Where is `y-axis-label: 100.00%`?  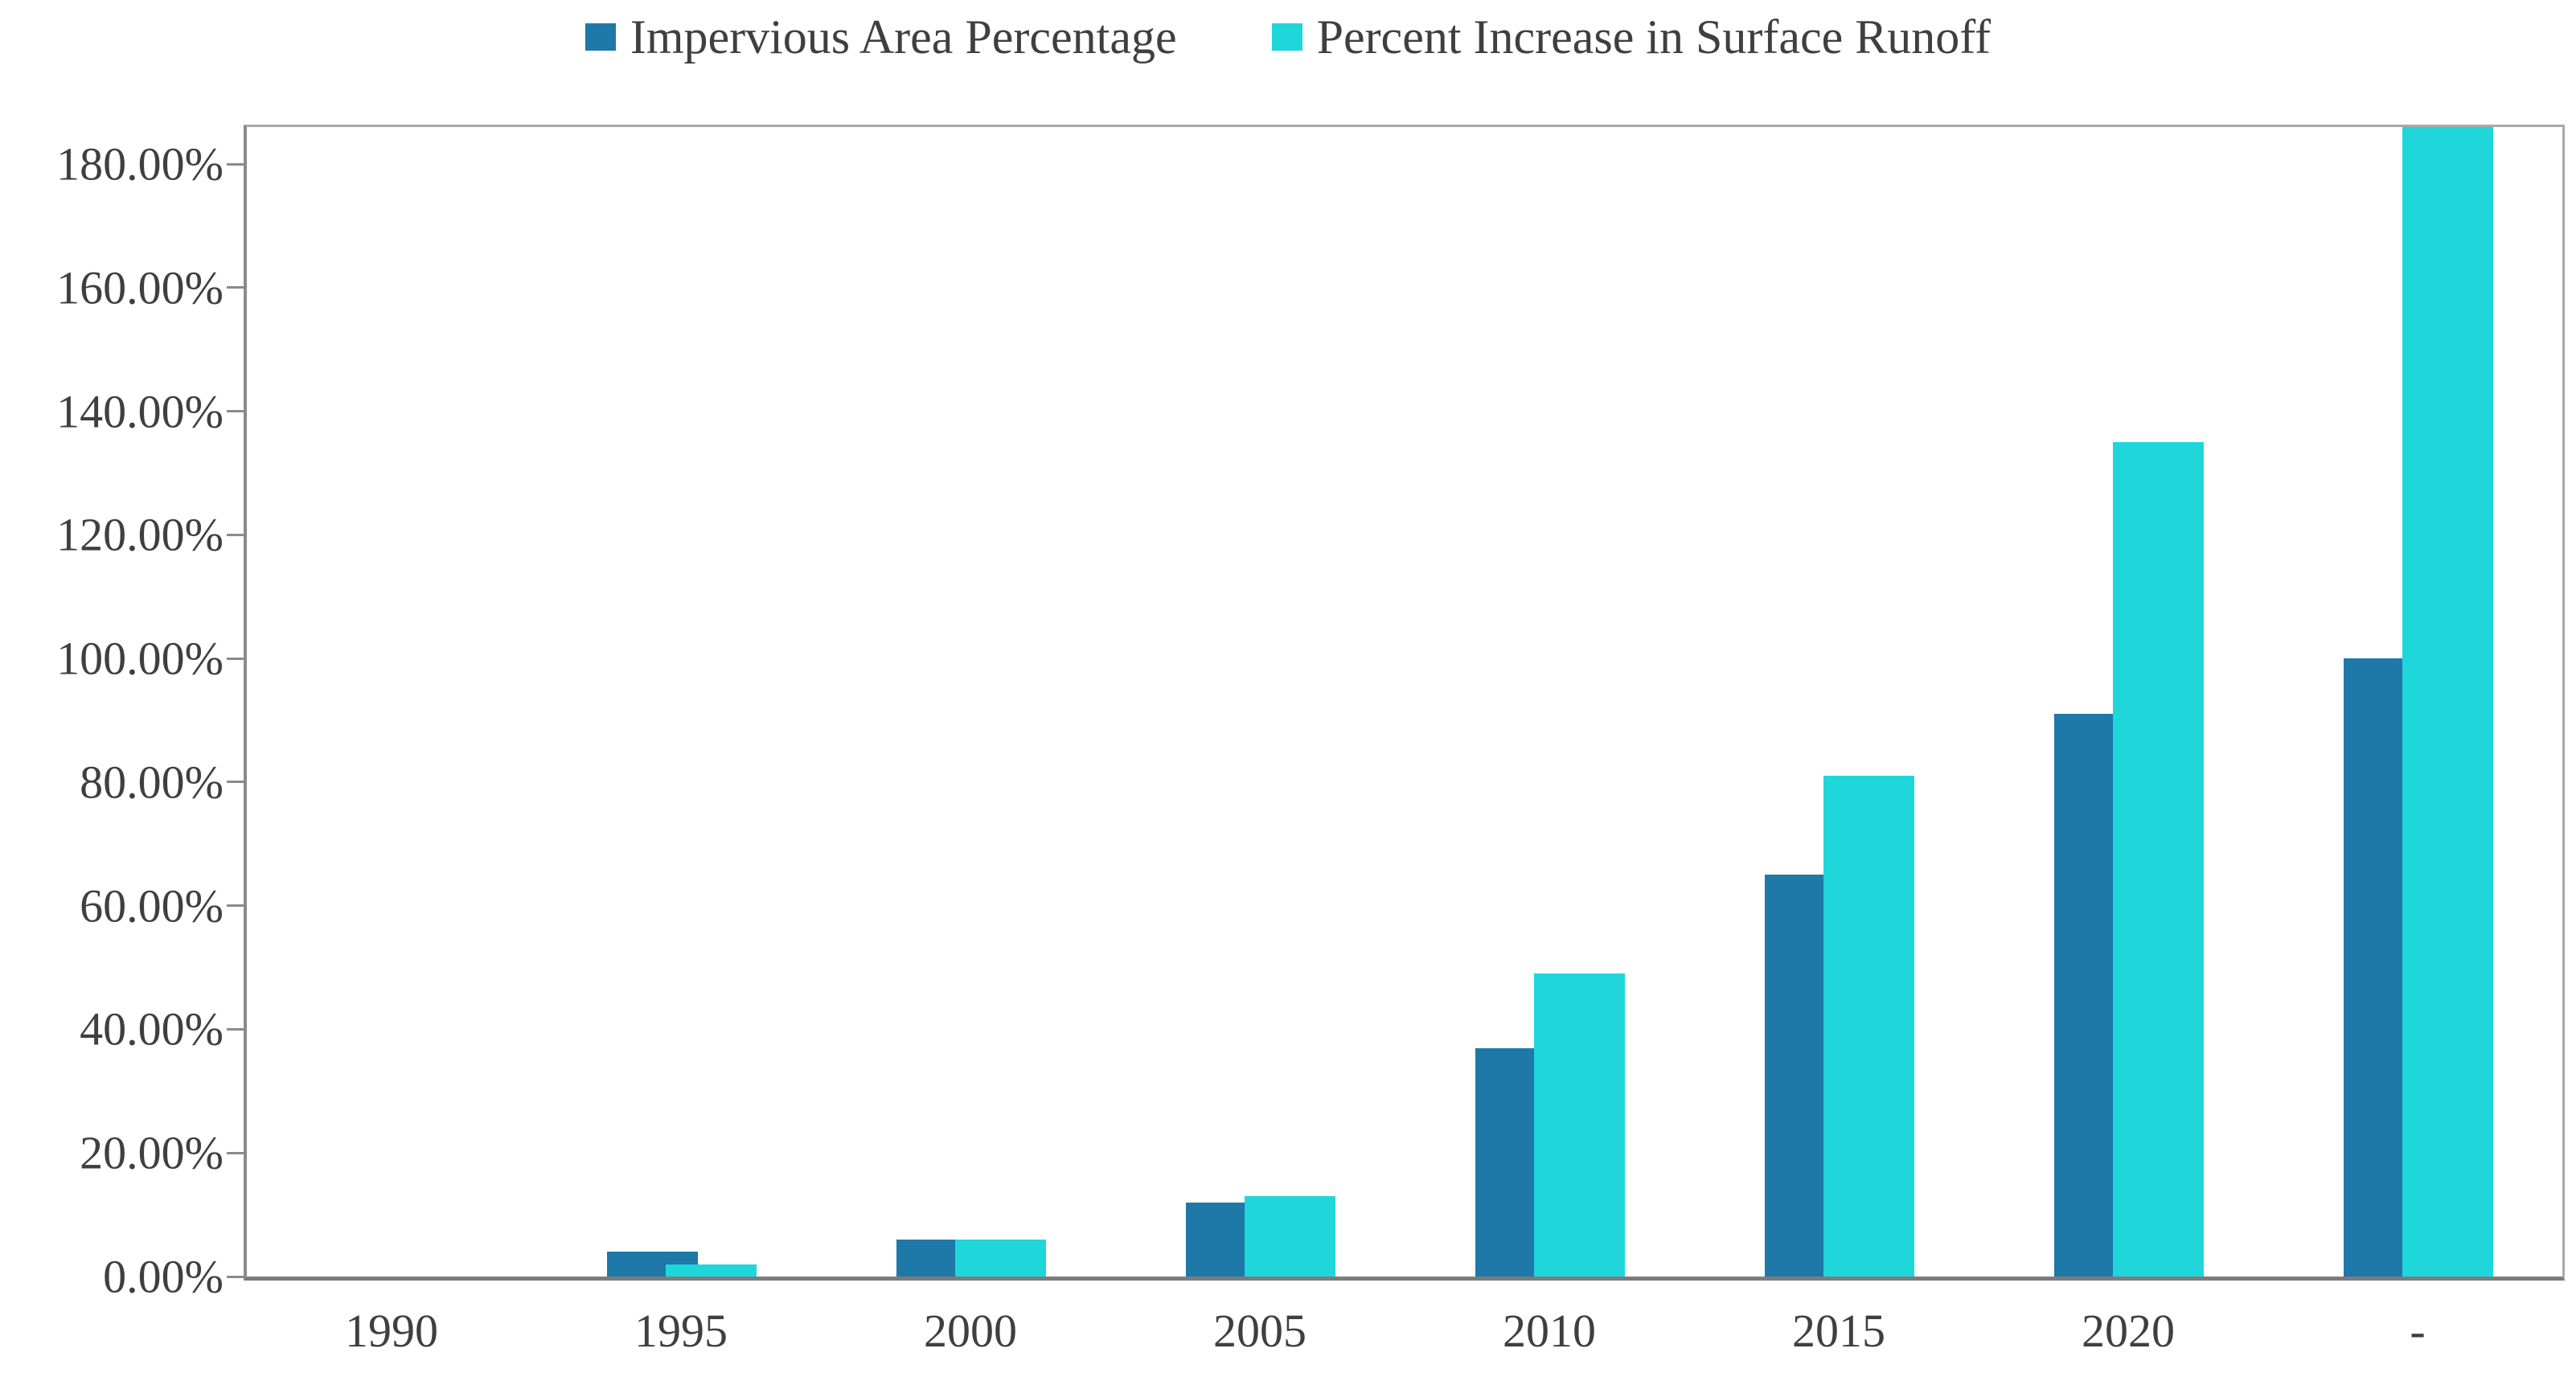
y-axis-label: 100.00% is located at coordinates (140, 658).